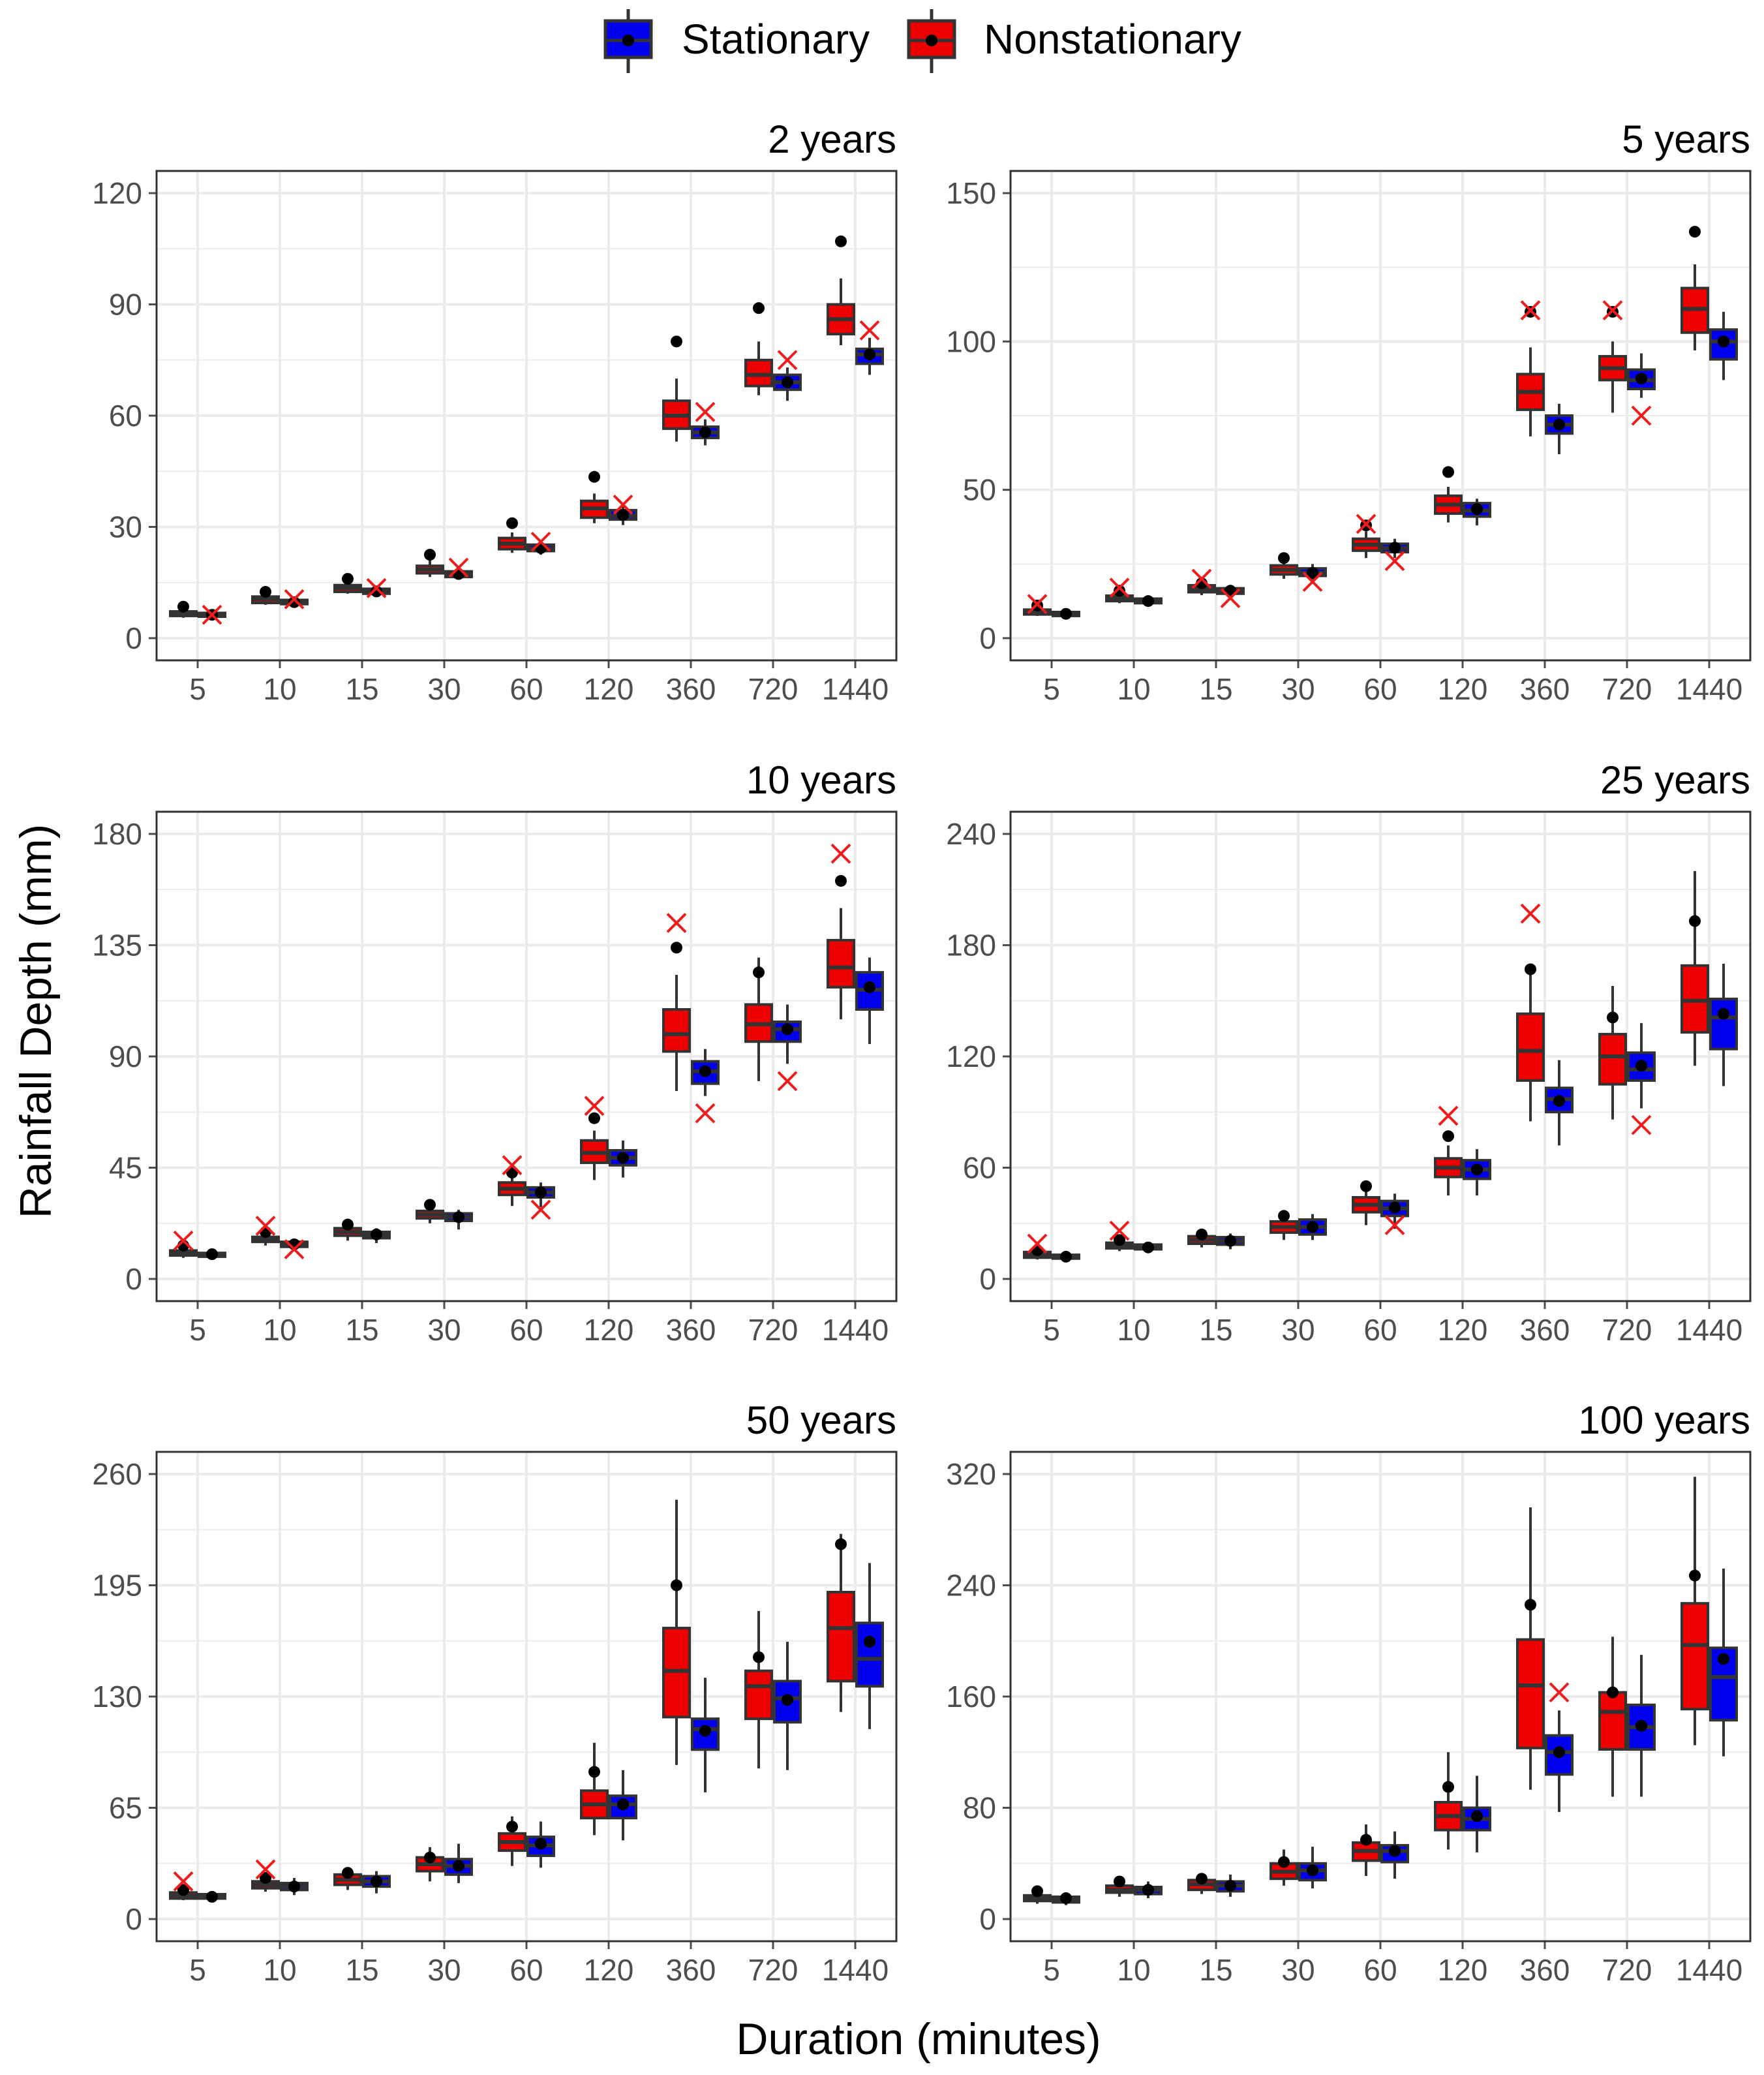 The height and width of the screenshot is (2075, 1764). What do you see at coordinates (971, 1056) in the screenshot?
I see `y-tick-label: 120` at bounding box center [971, 1056].